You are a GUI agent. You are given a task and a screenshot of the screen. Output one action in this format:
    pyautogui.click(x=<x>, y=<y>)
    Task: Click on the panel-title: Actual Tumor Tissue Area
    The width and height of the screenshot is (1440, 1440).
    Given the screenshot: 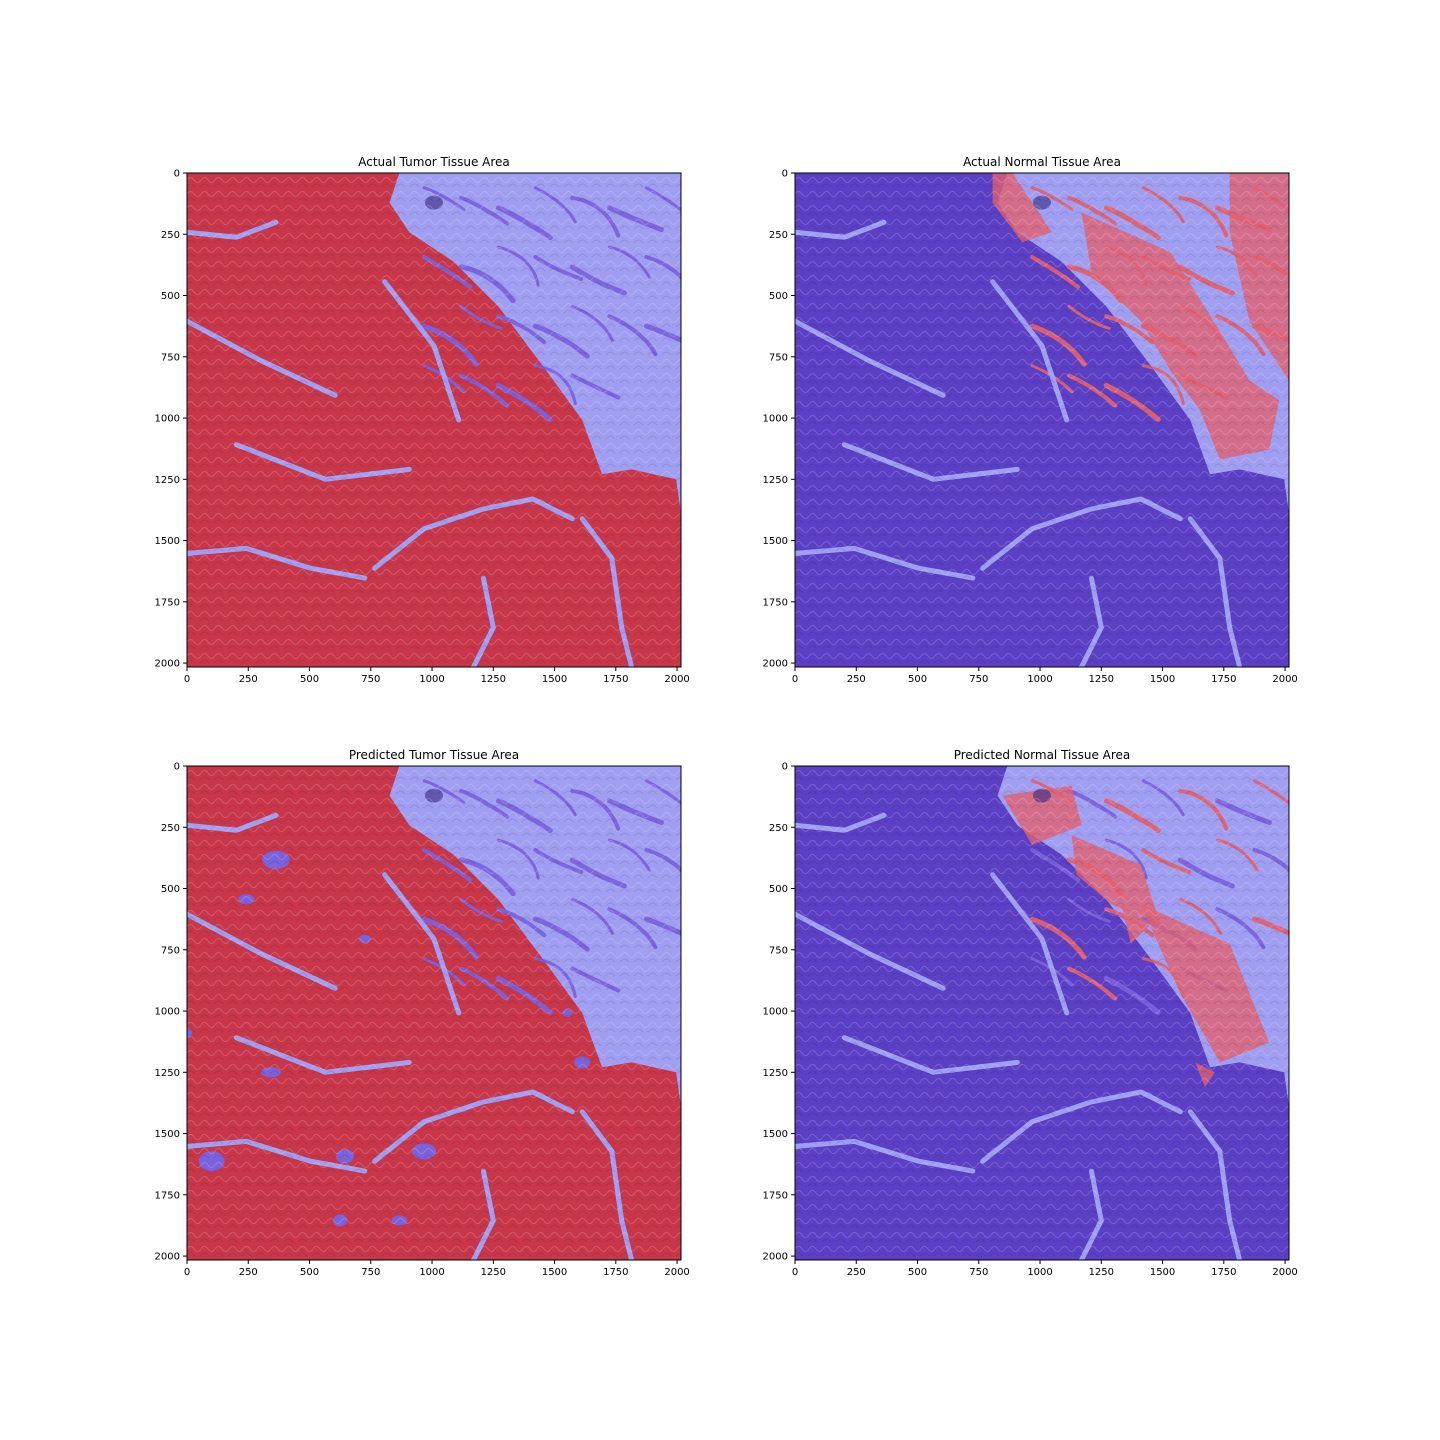 What is the action you would take?
    pyautogui.click(x=434, y=162)
    